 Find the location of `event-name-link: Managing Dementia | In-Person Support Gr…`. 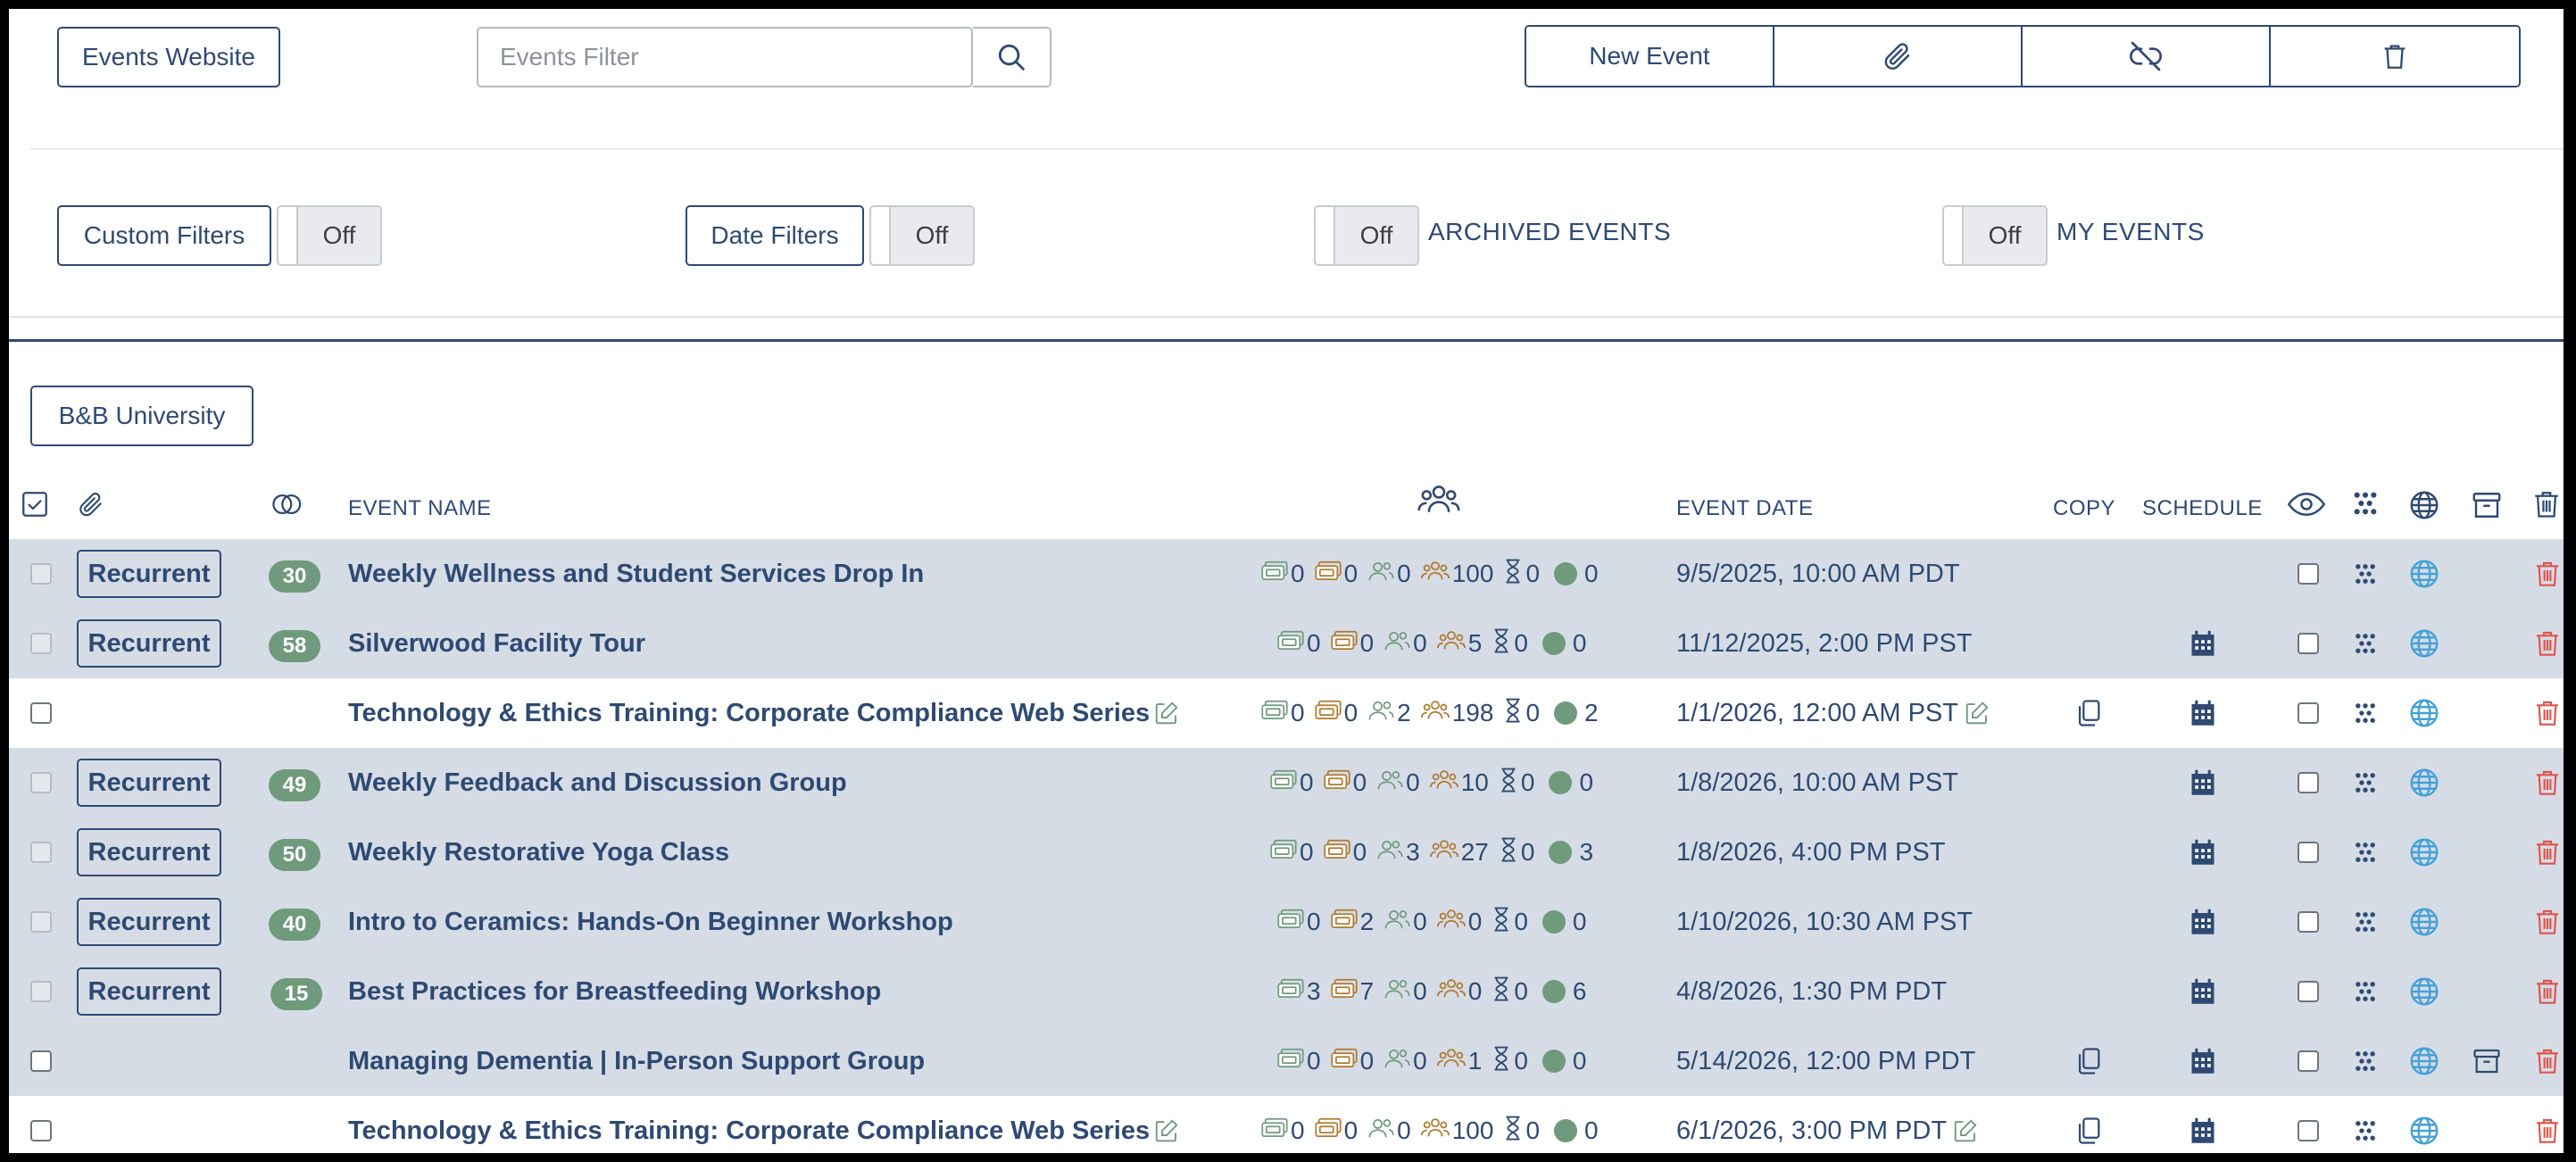

event-name-link: Managing Dementia | In-Person Support Gr… is located at coordinates (636, 1061).